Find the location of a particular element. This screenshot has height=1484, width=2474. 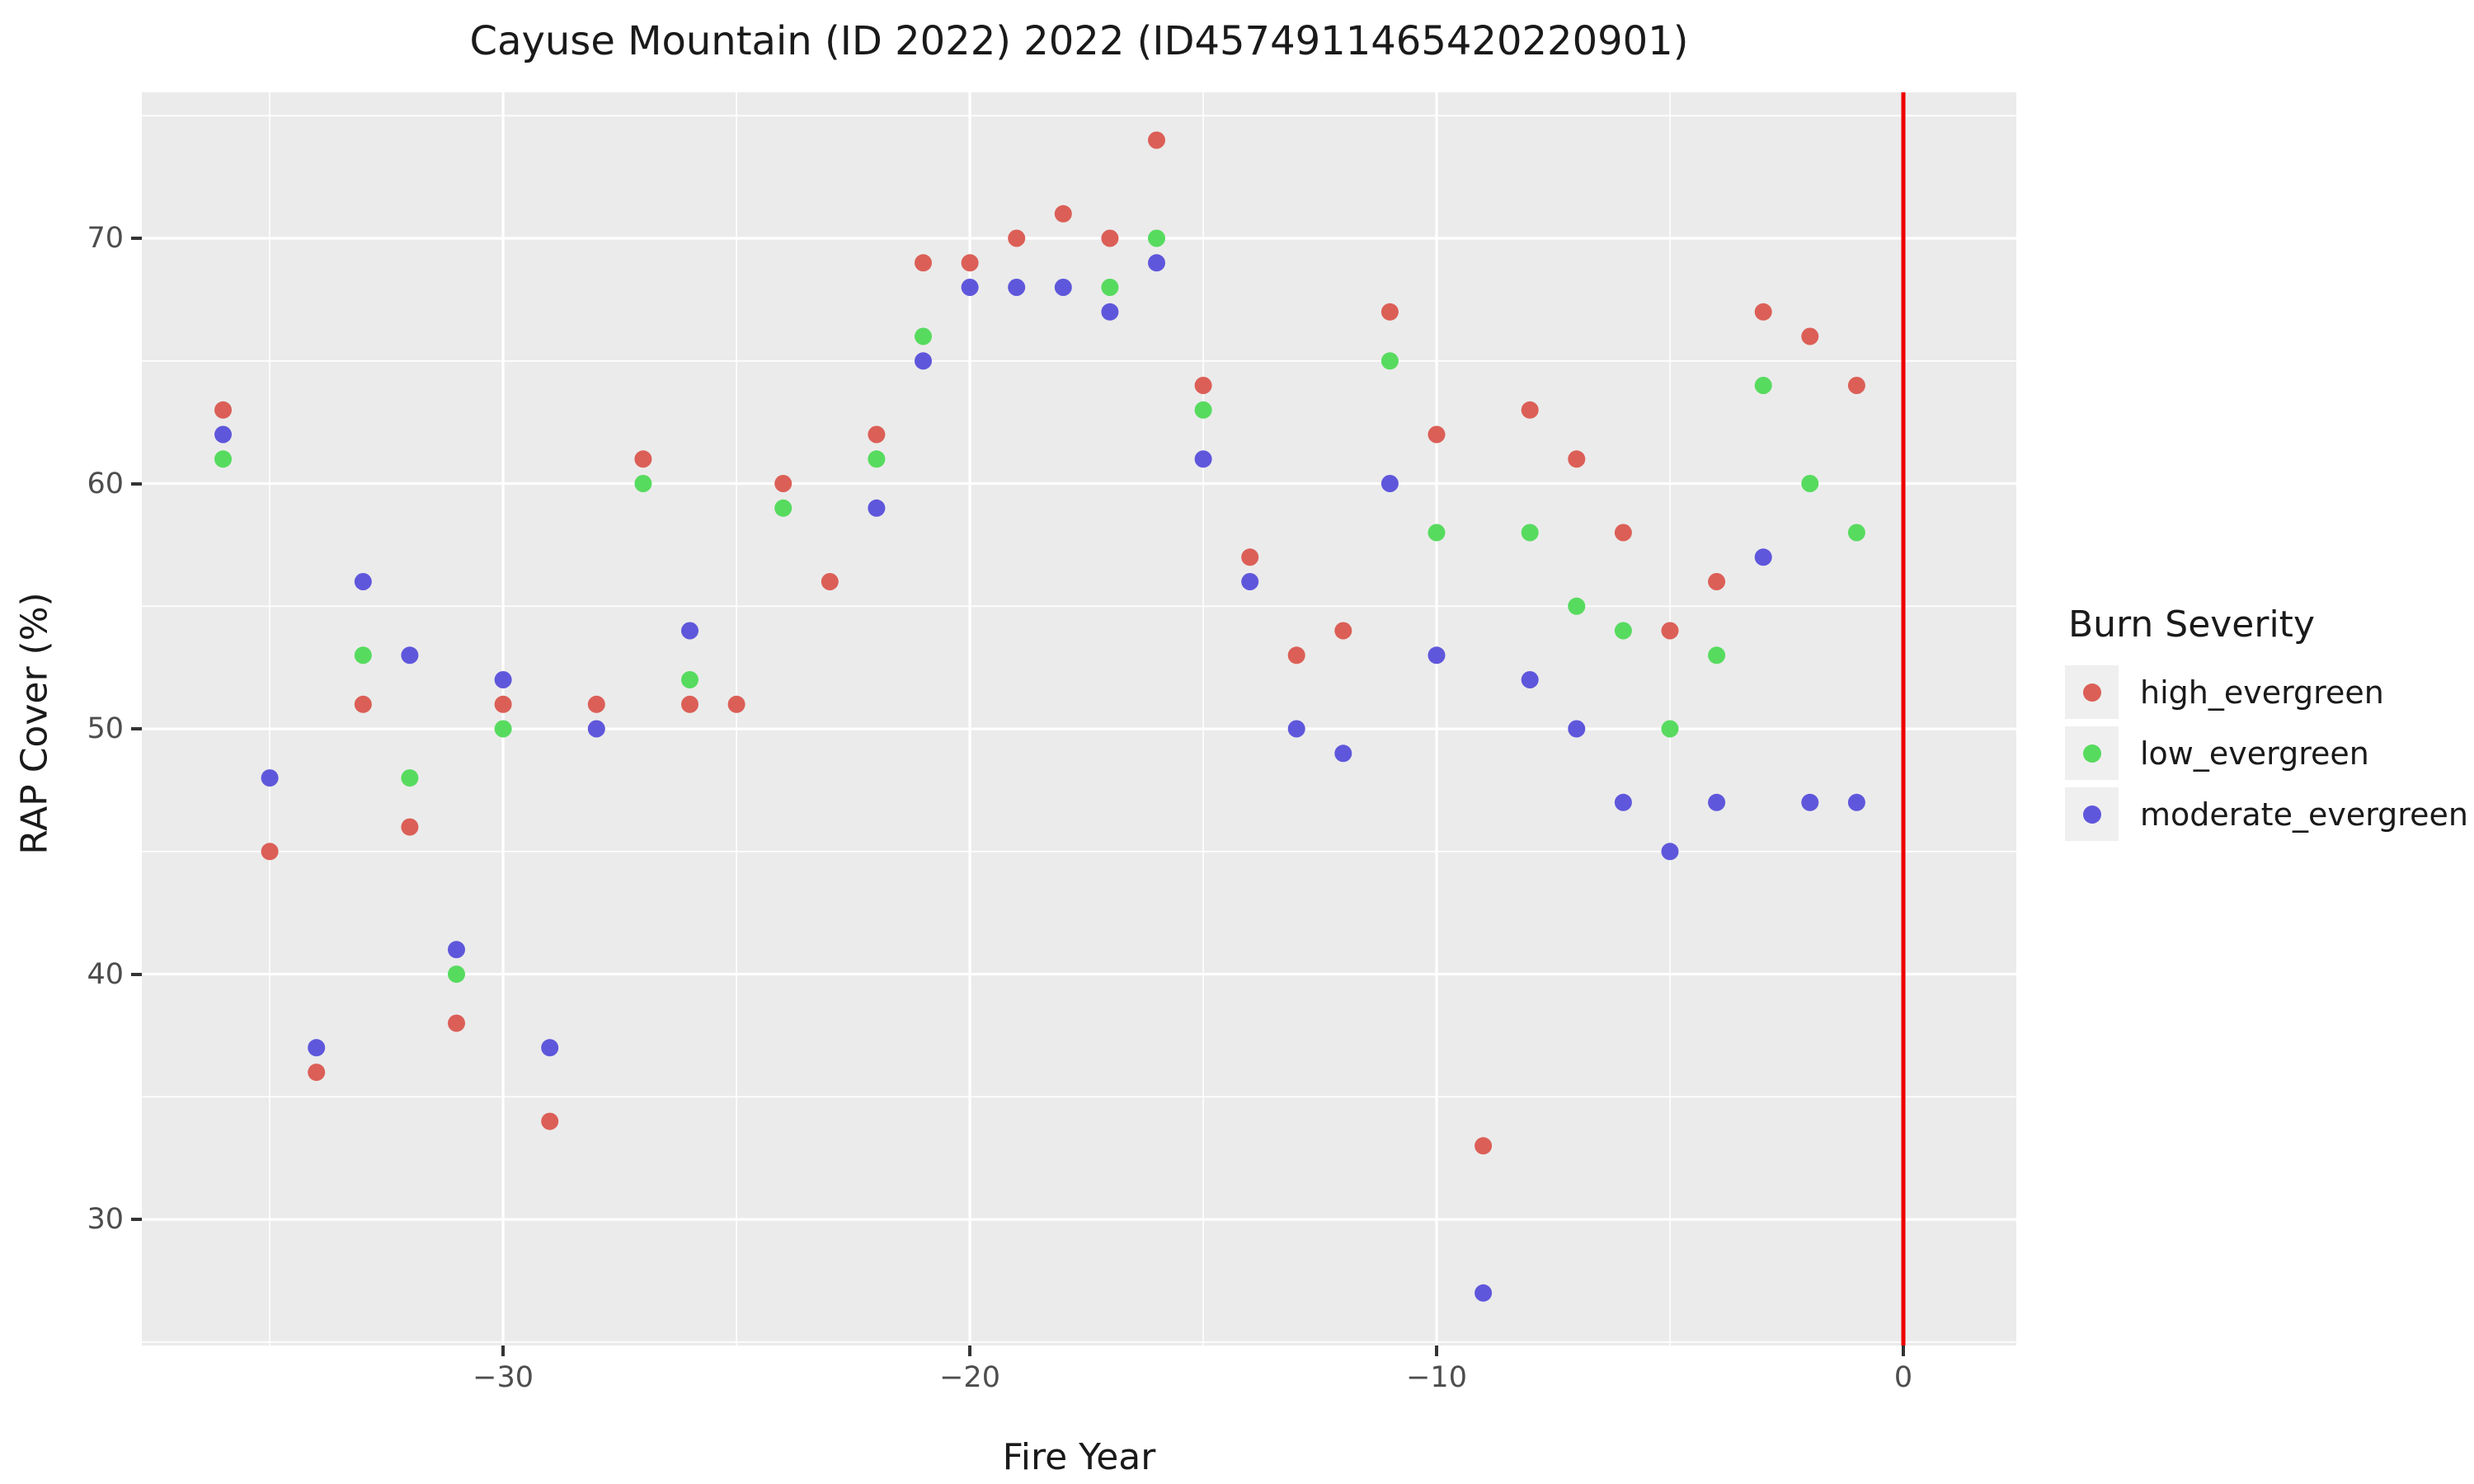

legend-label: high_evergreen is located at coordinates (2262, 692).